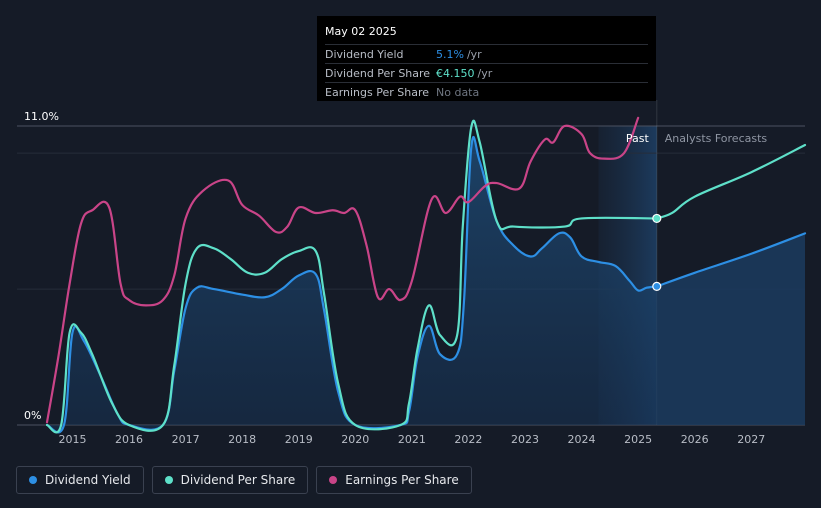  I want to click on x-tick-label: 2023, so click(525, 439).